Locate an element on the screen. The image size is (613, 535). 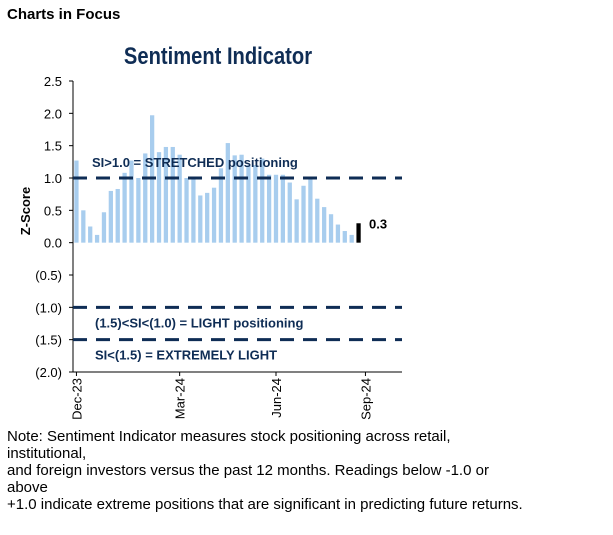
y-axis-label: Z-Score is located at coordinates (25, 211).